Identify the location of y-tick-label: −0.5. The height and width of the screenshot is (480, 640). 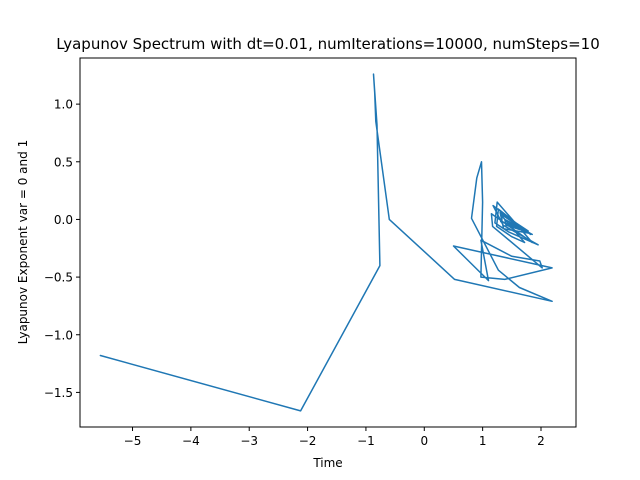
(58, 278).